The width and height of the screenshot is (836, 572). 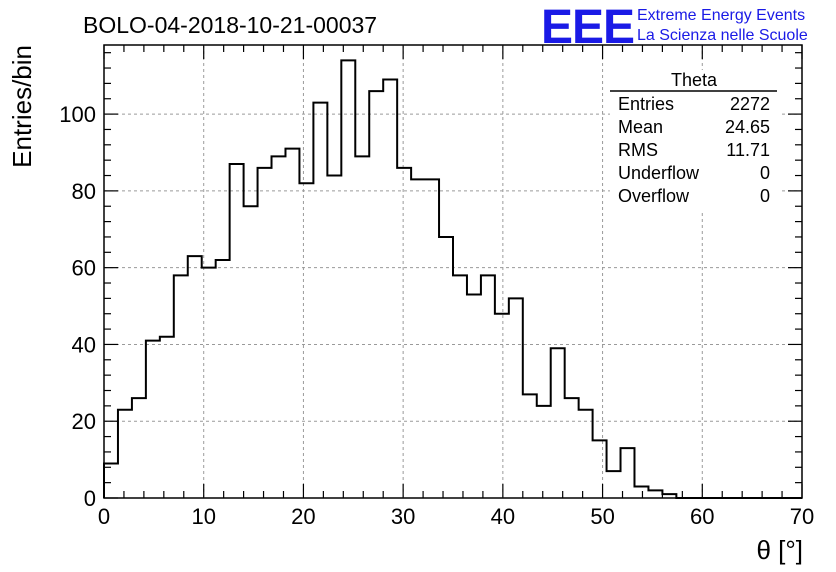 What do you see at coordinates (602, 516) in the screenshot?
I see `x-tick-label: 50` at bounding box center [602, 516].